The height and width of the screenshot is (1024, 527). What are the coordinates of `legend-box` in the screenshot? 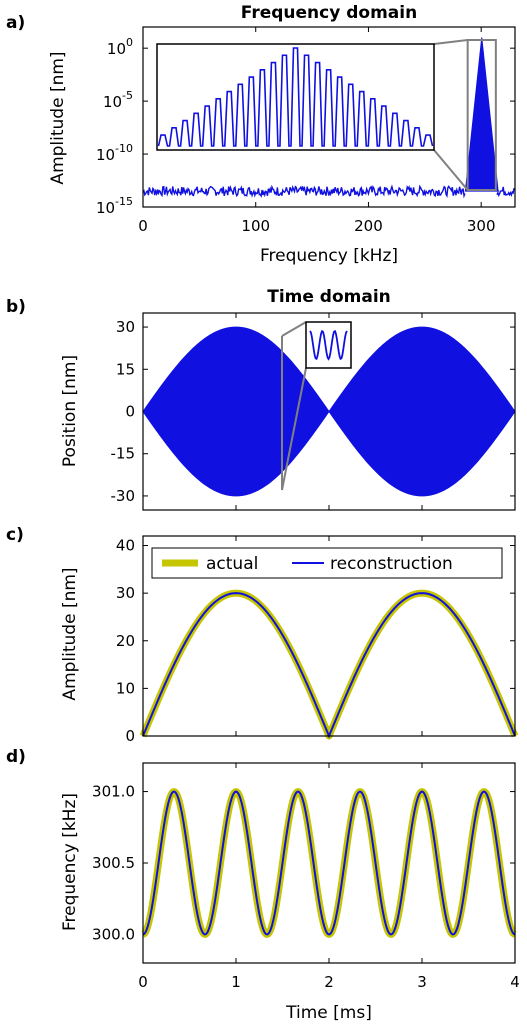 It's located at (327, 563).